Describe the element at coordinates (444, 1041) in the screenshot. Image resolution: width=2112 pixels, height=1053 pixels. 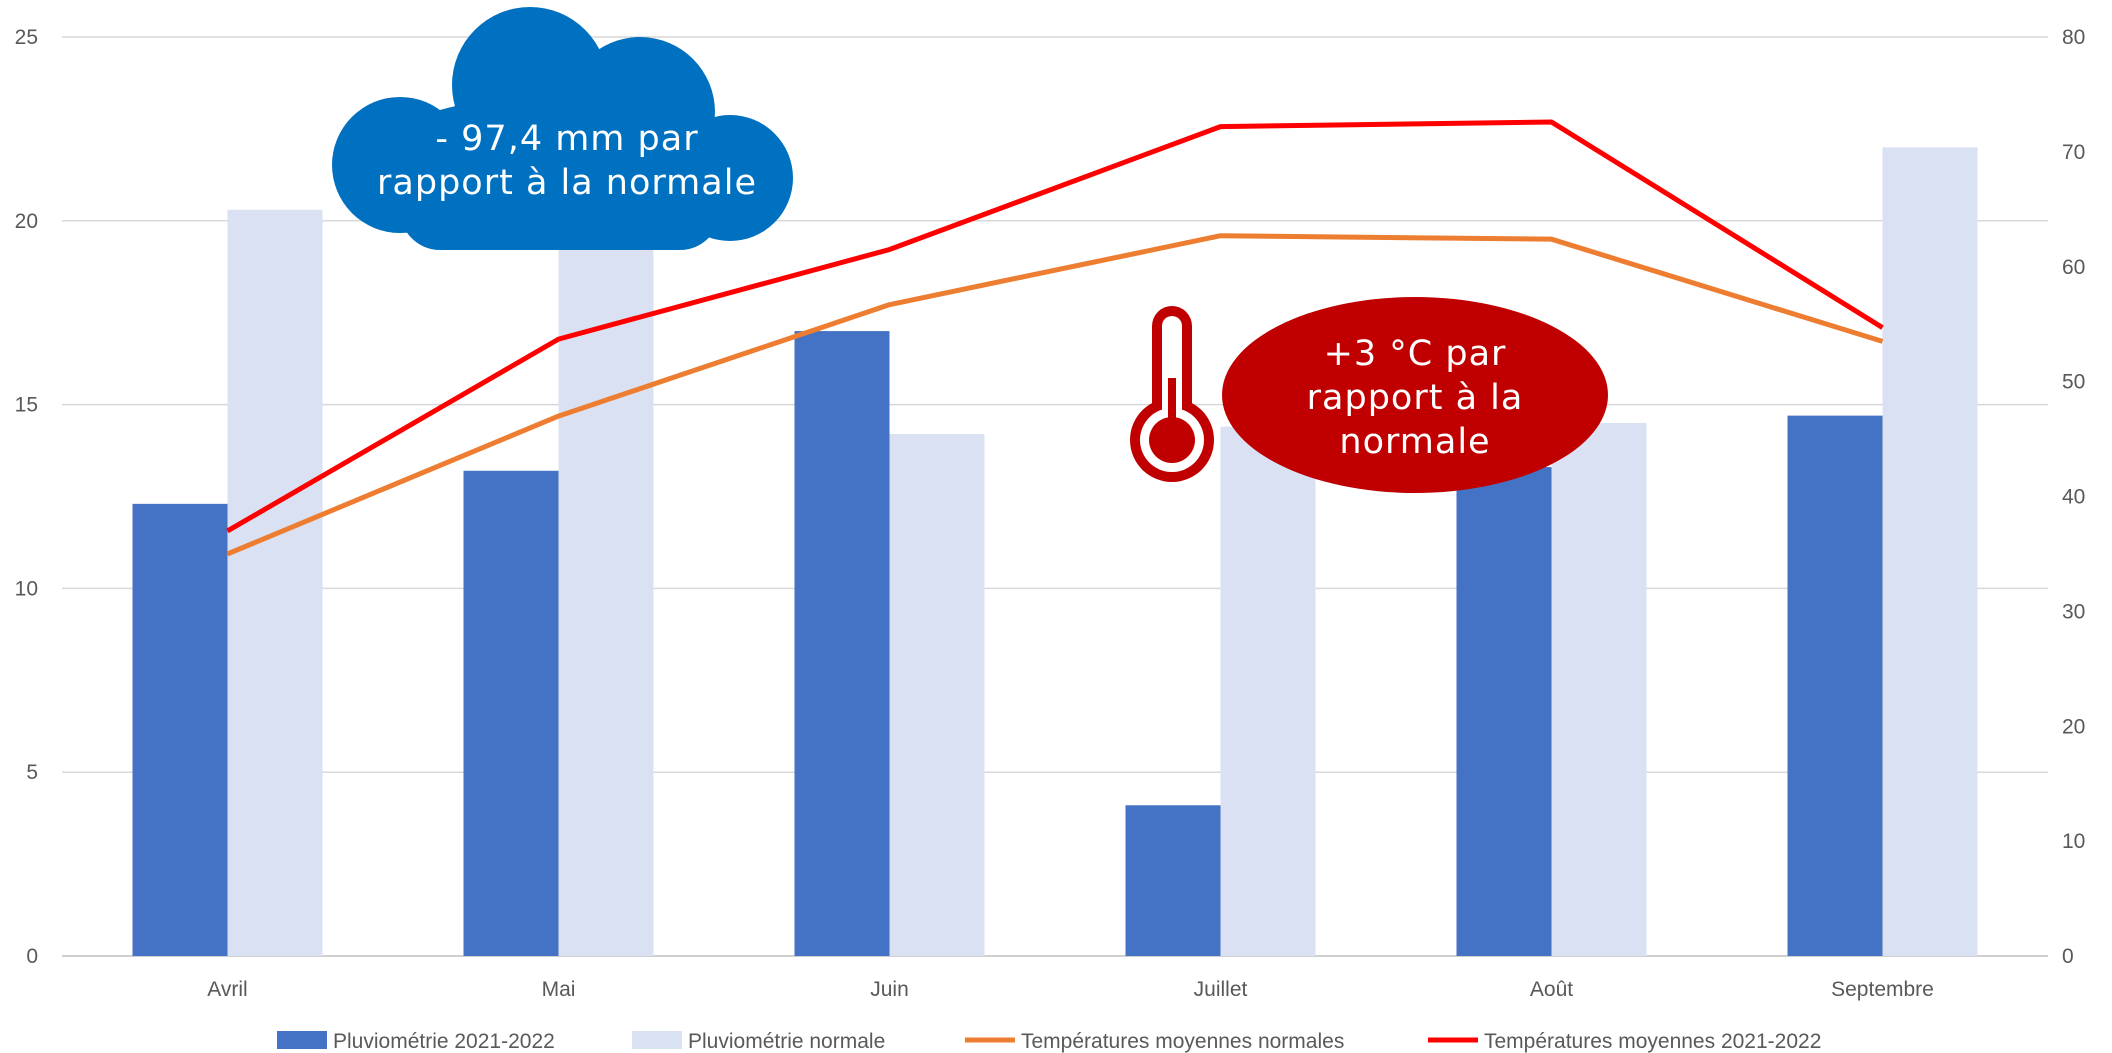
I see `legend-label: Pluviométrie 2021-2022` at that location.